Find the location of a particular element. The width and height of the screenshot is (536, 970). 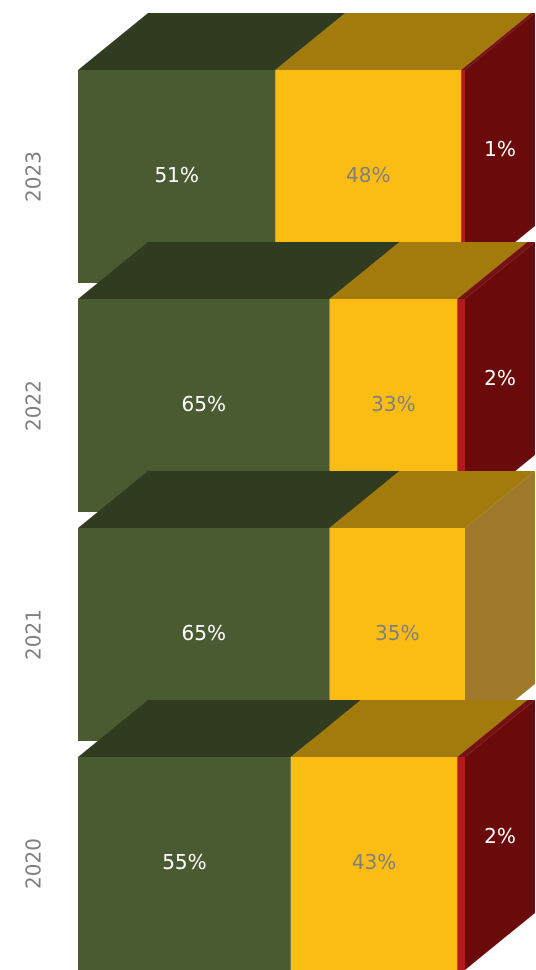

data-label: 43% is located at coordinates (374, 862).